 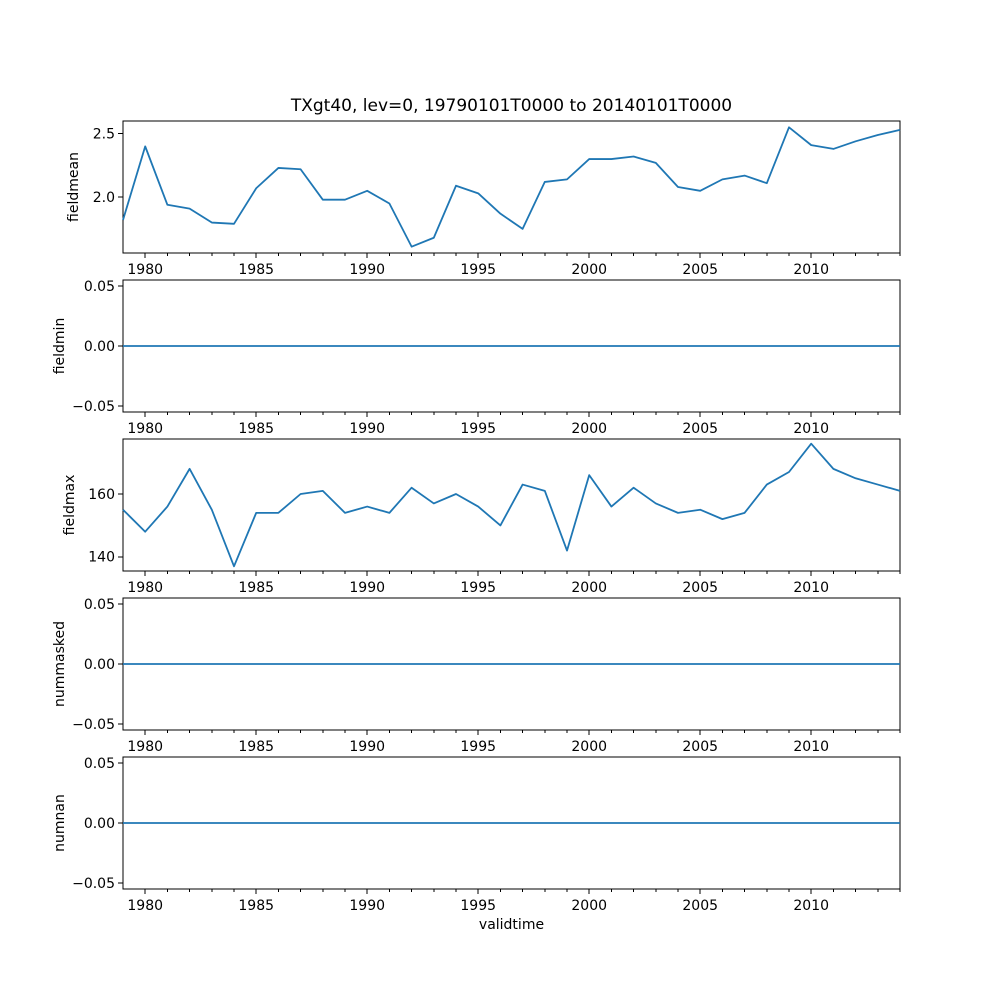 I want to click on x-axis-title: validtime, so click(x=511, y=925).